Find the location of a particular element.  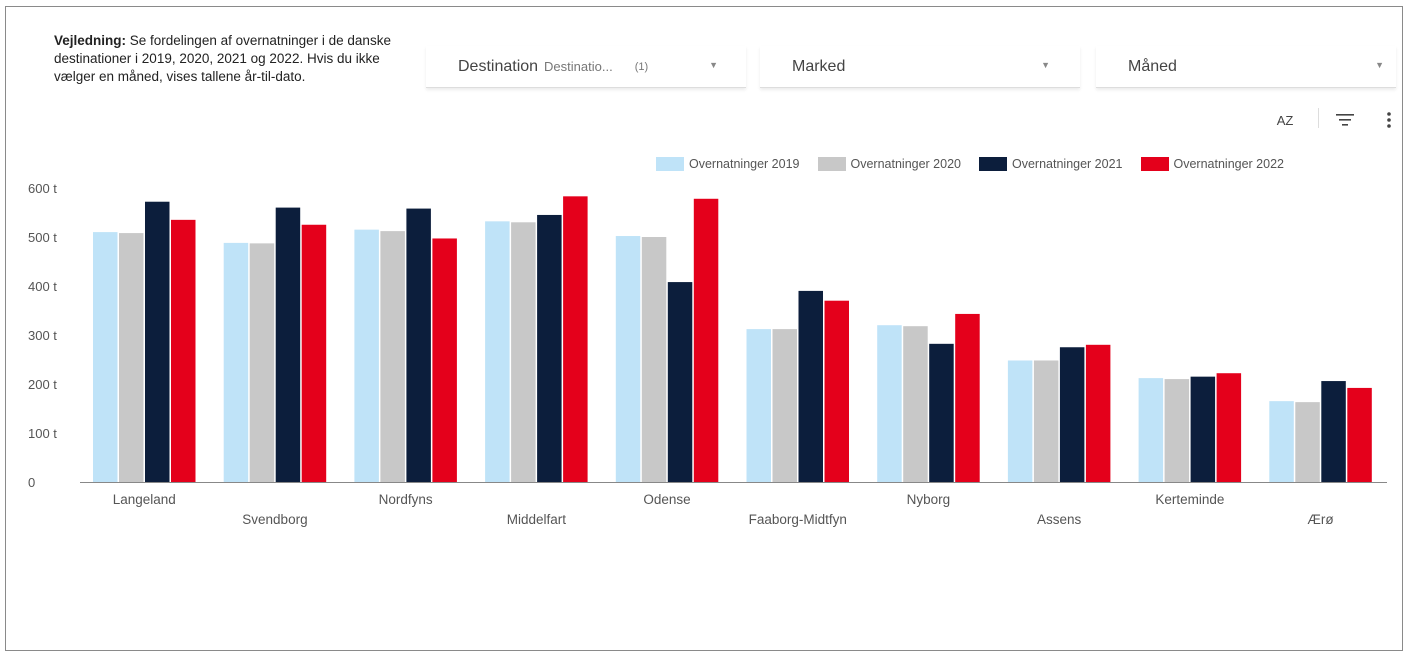

legend-item: Overnatninger 2021 is located at coordinates (1051, 164).